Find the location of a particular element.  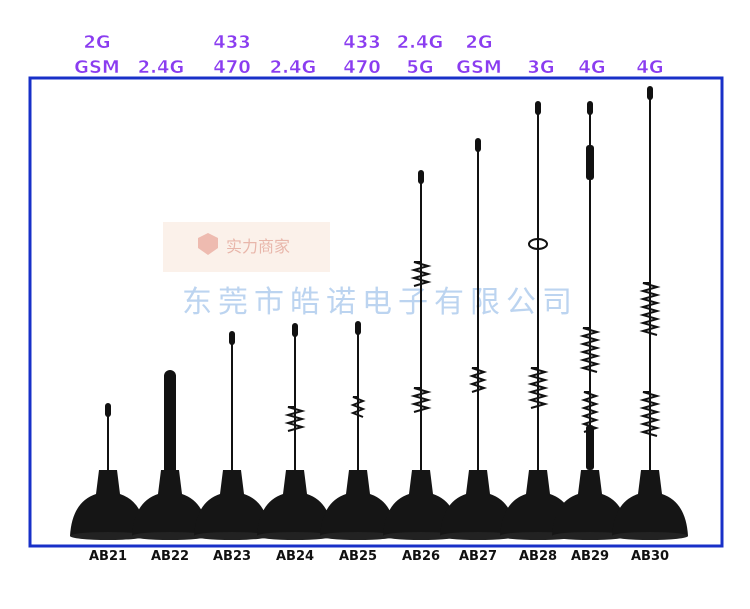

model-label: AB28 is located at coordinates (538, 556).